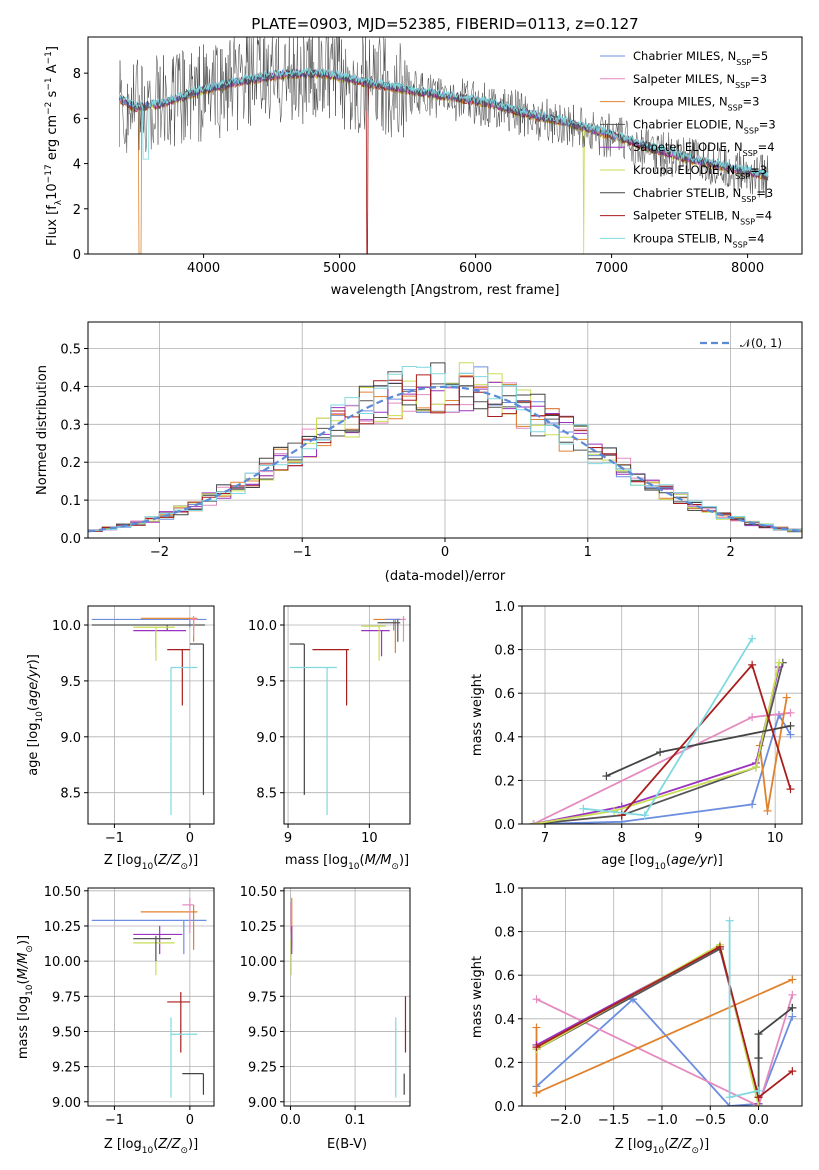 This screenshot has width=819, height=1170. I want to click on age-y-label: age [log10(age/yr)], so click(35, 715).